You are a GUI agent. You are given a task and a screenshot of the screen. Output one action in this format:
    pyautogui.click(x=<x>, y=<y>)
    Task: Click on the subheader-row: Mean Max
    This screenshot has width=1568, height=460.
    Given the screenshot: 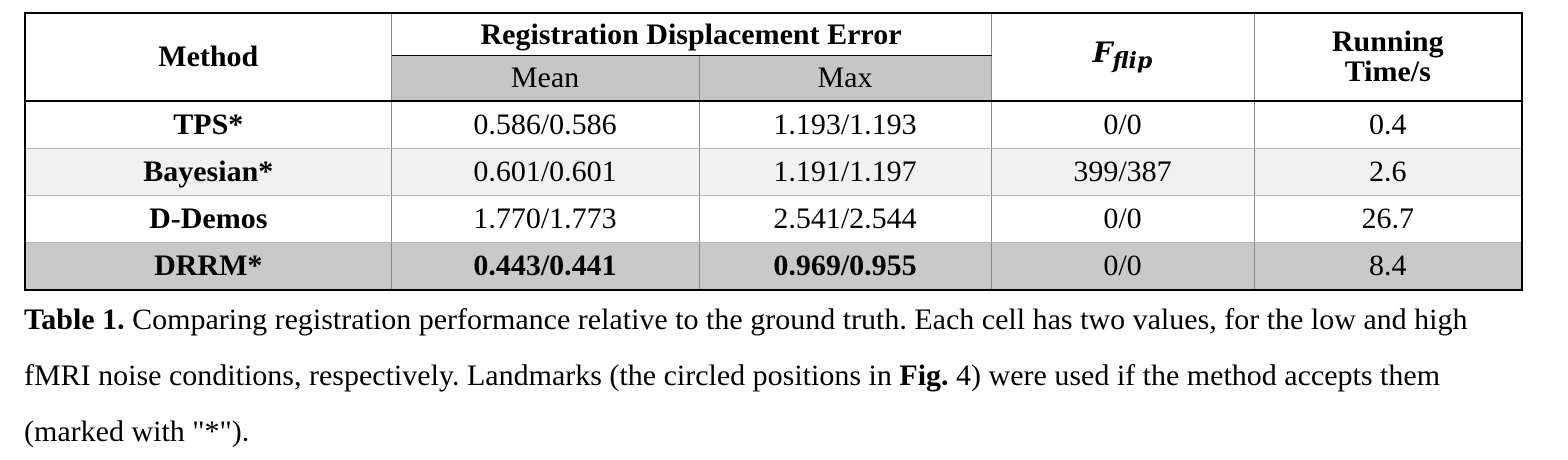 What is the action you would take?
    pyautogui.click(x=773, y=78)
    